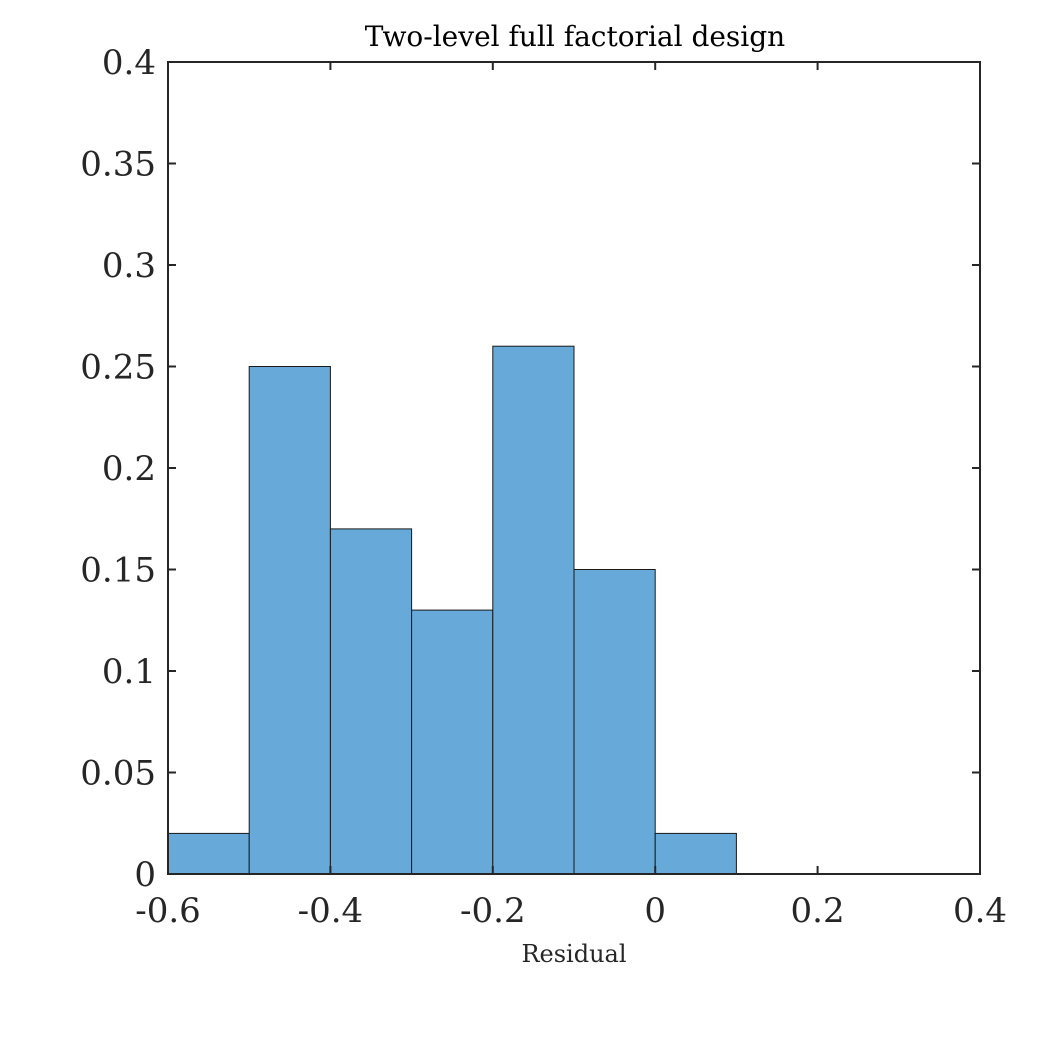  Describe the element at coordinates (980, 911) in the screenshot. I see `x-tick-label: 0.4` at that location.